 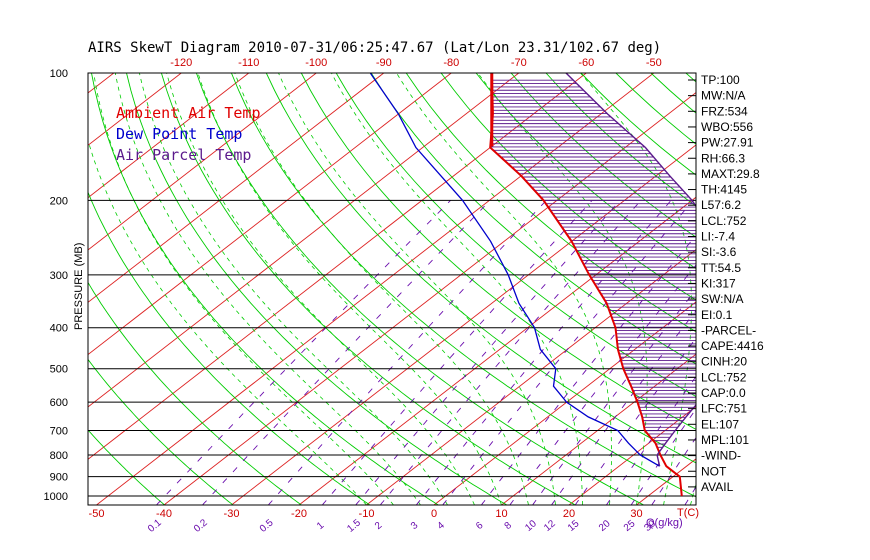 What do you see at coordinates (415, 526) in the screenshot?
I see `mixing-ratio-tick-label: 3` at bounding box center [415, 526].